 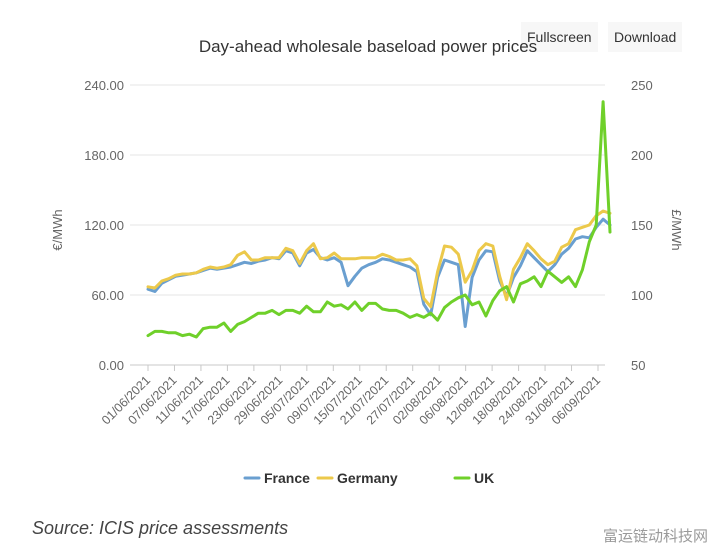 What do you see at coordinates (484, 478) in the screenshot?
I see `legend-label: UK` at bounding box center [484, 478].